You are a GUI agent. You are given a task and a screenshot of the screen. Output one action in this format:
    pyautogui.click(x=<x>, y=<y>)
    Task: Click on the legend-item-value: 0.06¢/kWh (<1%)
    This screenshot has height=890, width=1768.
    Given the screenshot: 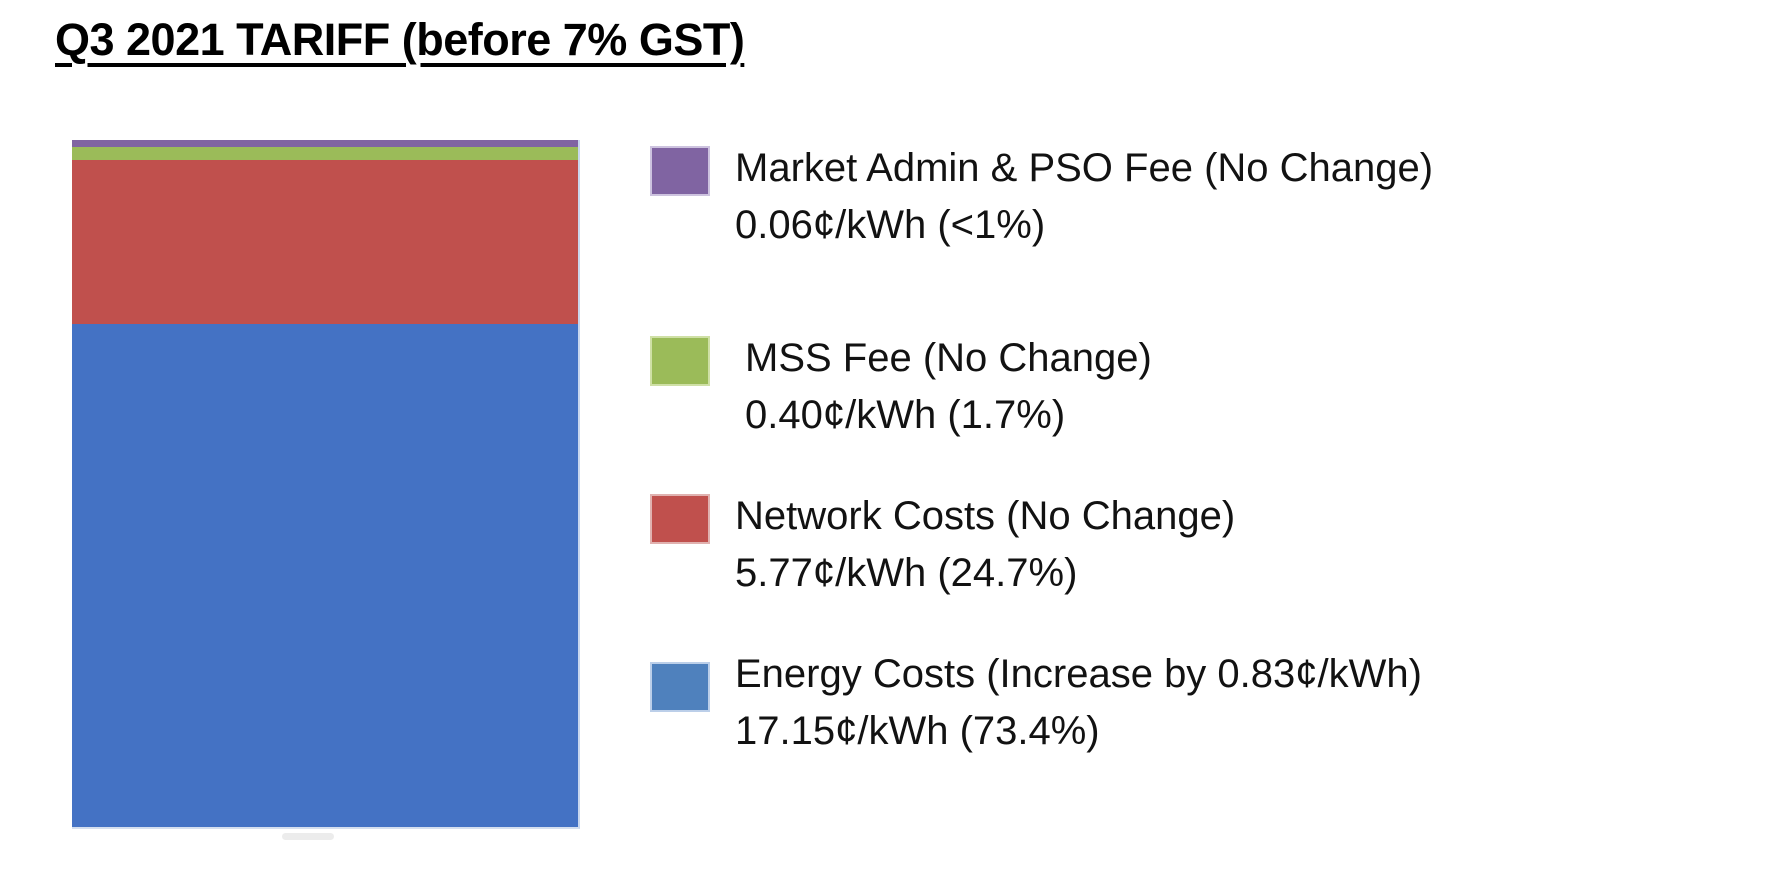 What is the action you would take?
    pyautogui.click(x=890, y=225)
    